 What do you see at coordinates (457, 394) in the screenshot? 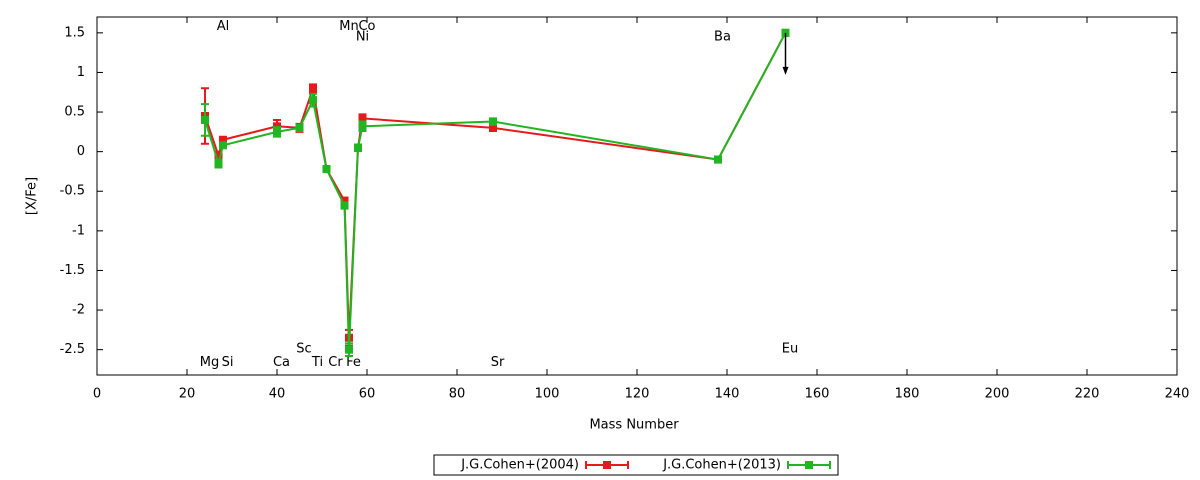
I see `x-tick-label: 80` at bounding box center [457, 394].